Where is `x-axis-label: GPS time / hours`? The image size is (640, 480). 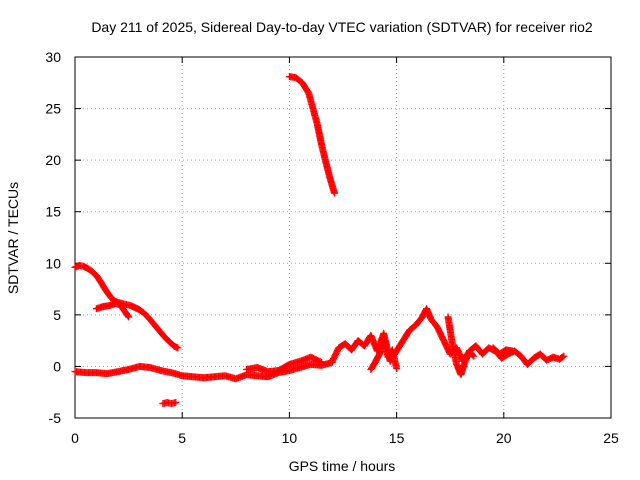
x-axis-label: GPS time / hours is located at coordinates (342, 466).